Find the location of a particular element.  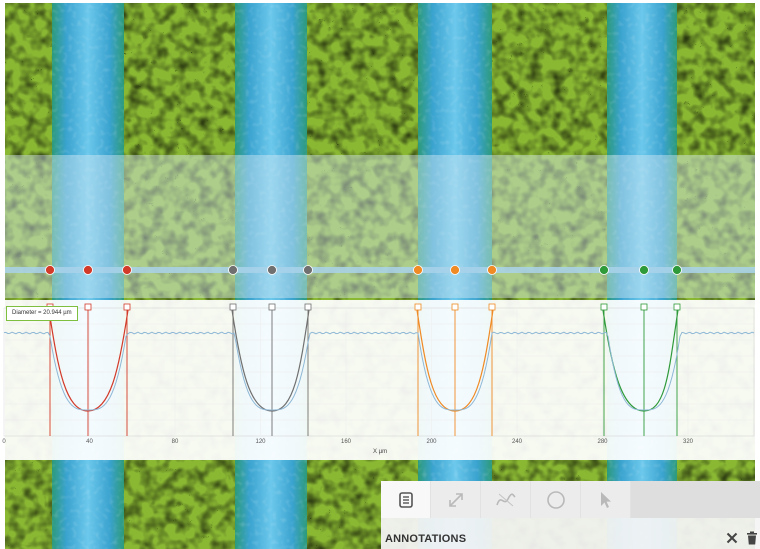

annotations-title: ANNOTATIONS is located at coordinates (426, 539).